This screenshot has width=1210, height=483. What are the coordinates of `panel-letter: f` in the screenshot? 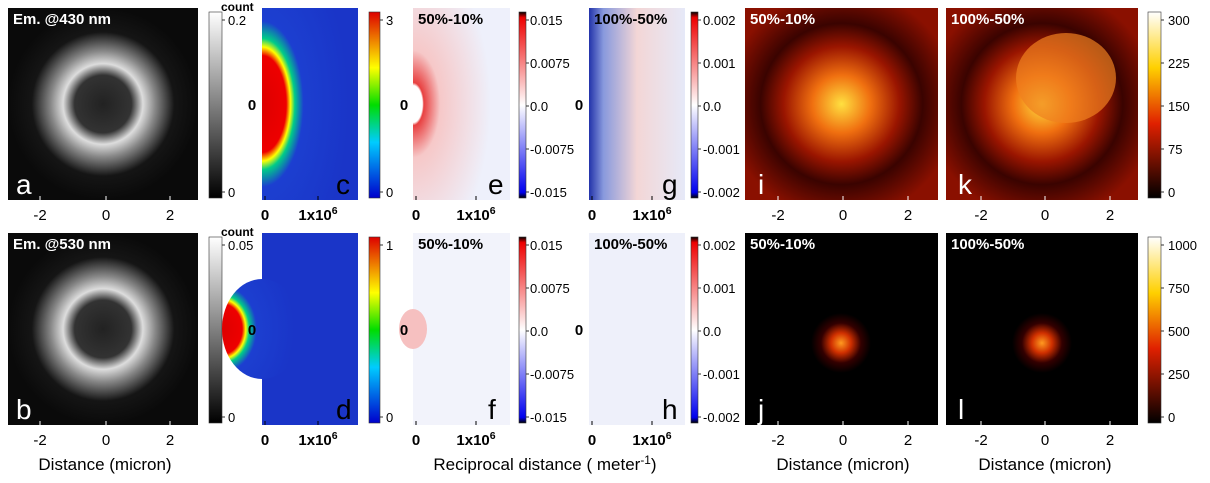 It's located at (492, 409).